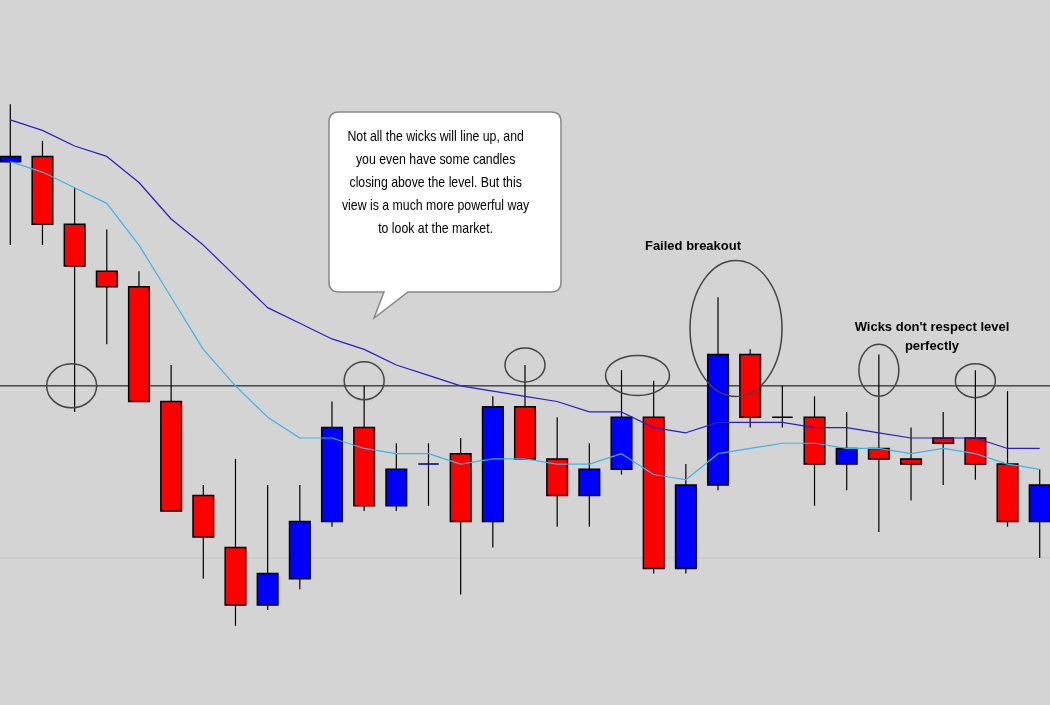  Describe the element at coordinates (435, 182) in the screenshot. I see `annotation: Not all the wicks will line up, and you even have some candles closing above the level. But this view is a much more powerful way to look at the market.` at that location.